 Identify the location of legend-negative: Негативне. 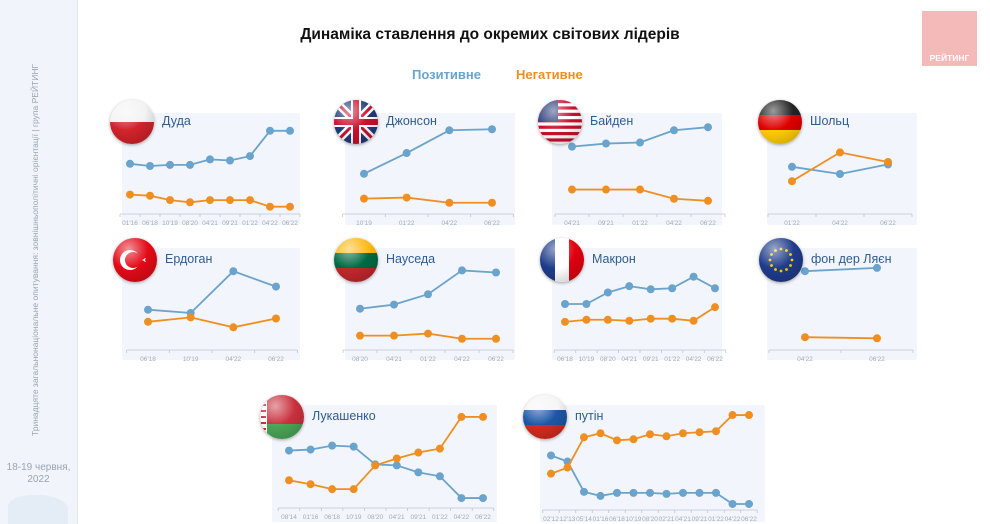
(549, 74).